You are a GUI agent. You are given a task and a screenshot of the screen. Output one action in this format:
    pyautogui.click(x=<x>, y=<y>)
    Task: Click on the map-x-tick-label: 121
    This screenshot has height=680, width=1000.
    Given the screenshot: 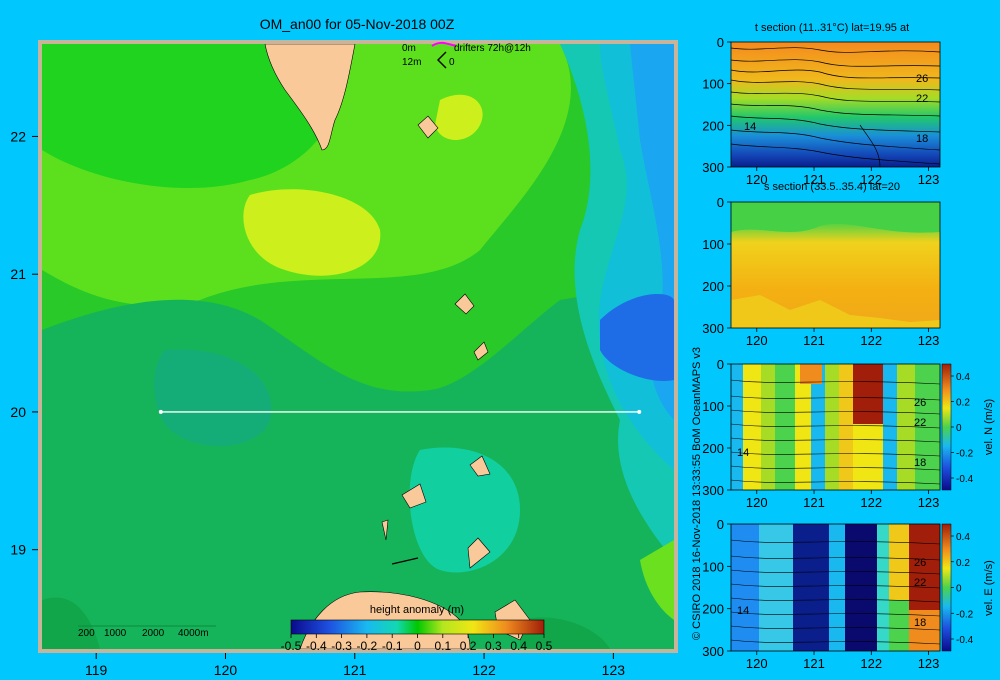 What is the action you would take?
    pyautogui.click(x=355, y=670)
    